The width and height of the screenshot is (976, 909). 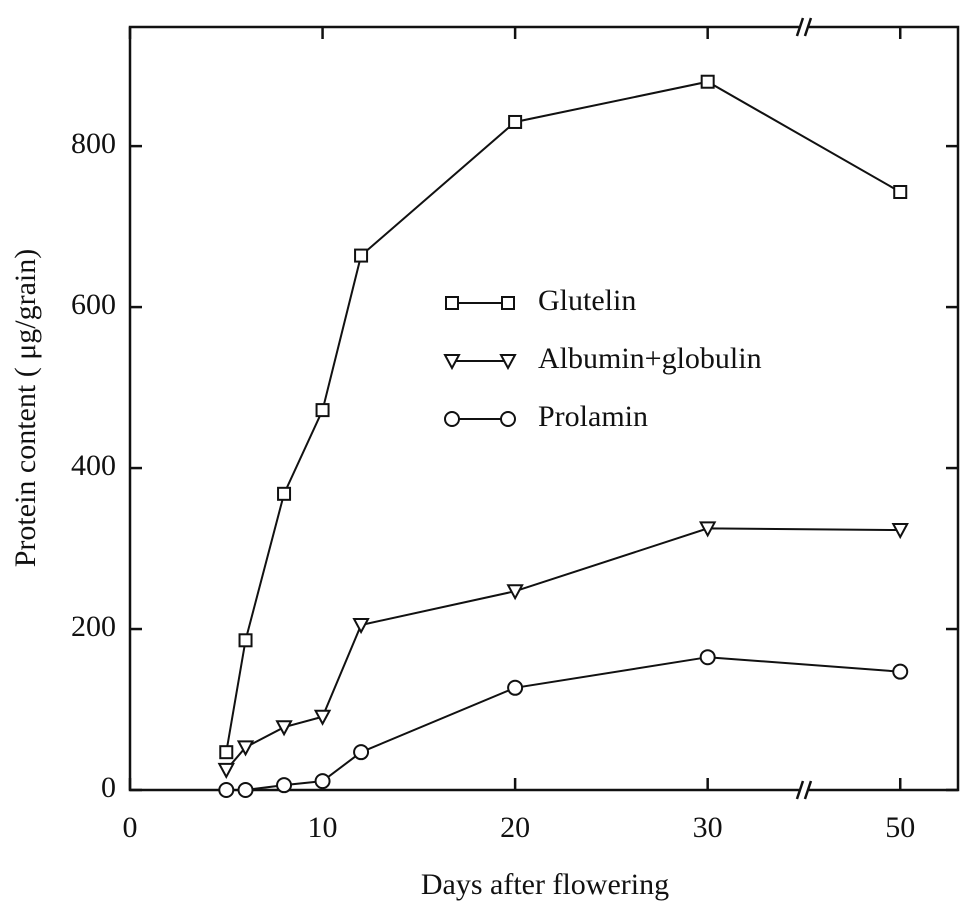 What do you see at coordinates (650, 358) in the screenshot?
I see `legend-label: Albumin+globulin` at bounding box center [650, 358].